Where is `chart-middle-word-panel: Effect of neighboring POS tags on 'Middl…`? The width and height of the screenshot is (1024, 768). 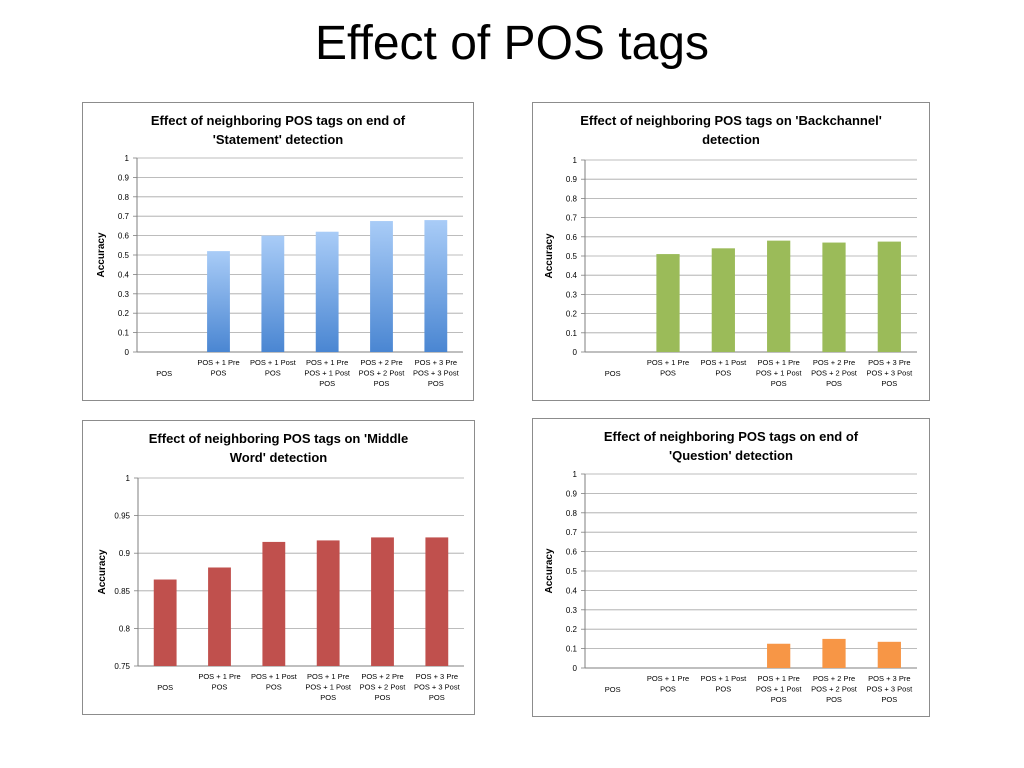
chart-middle-word-panel: Effect of neighboring POS tags on 'Middl… is located at coordinates (278, 567).